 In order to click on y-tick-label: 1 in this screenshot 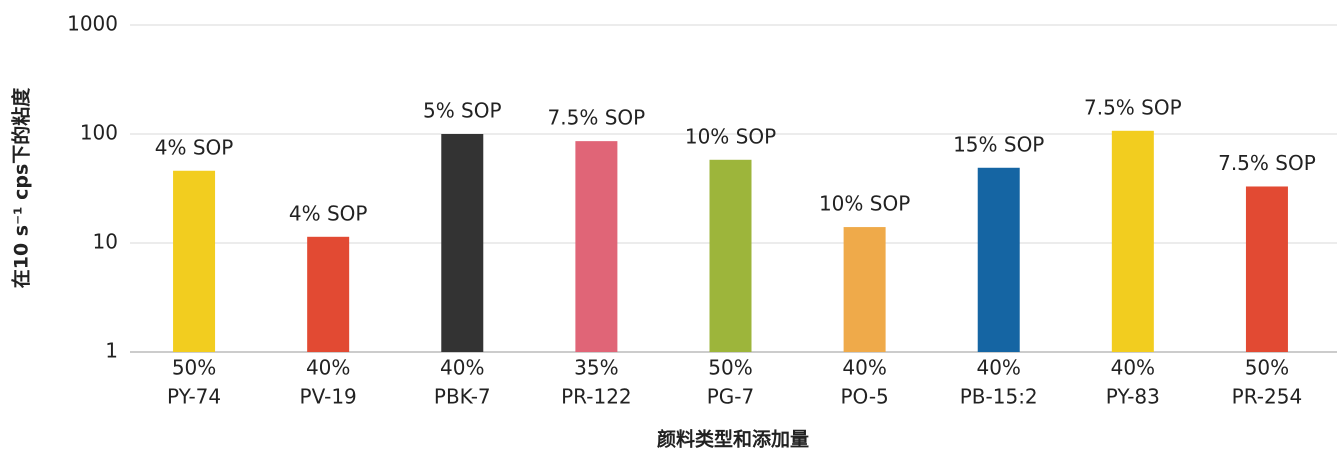, I will do `click(111, 351)`.